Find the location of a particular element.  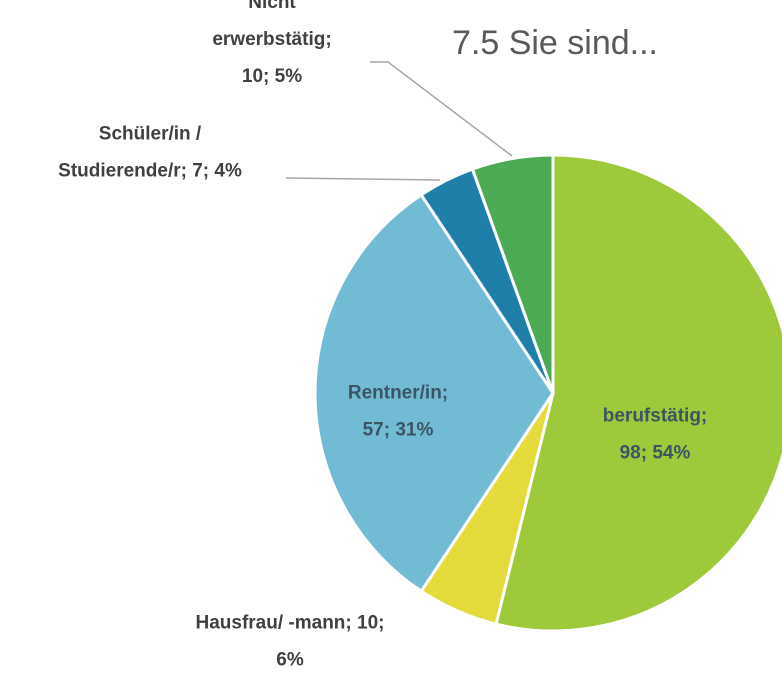

data-label: Hausfrau/ -mann; 10; 6% is located at coordinates (290, 642).